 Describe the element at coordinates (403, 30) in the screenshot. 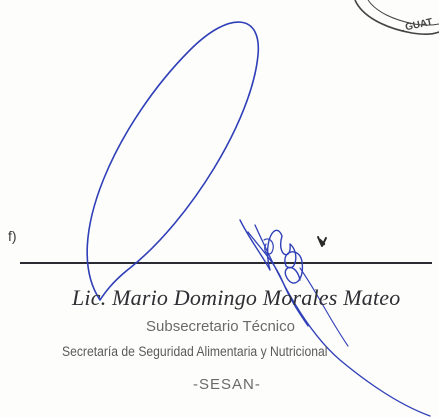

I see `seal-dash: -` at that location.